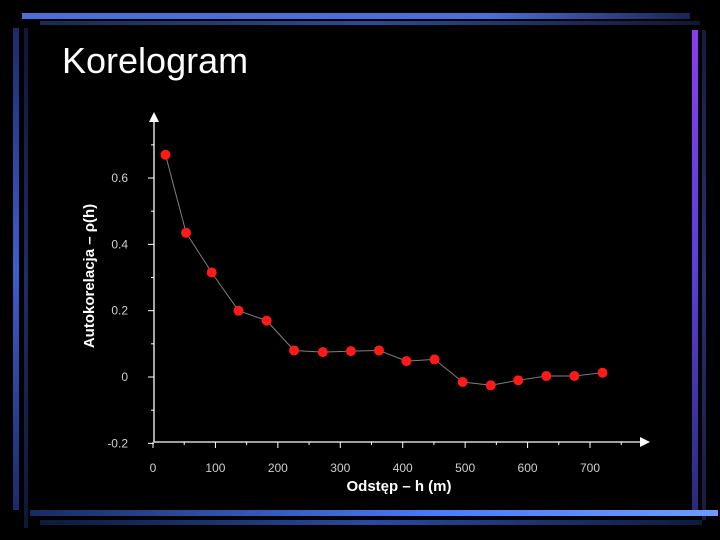 The image size is (720, 540). Describe the element at coordinates (154, 117) in the screenshot. I see `y-axis-arrow` at that location.